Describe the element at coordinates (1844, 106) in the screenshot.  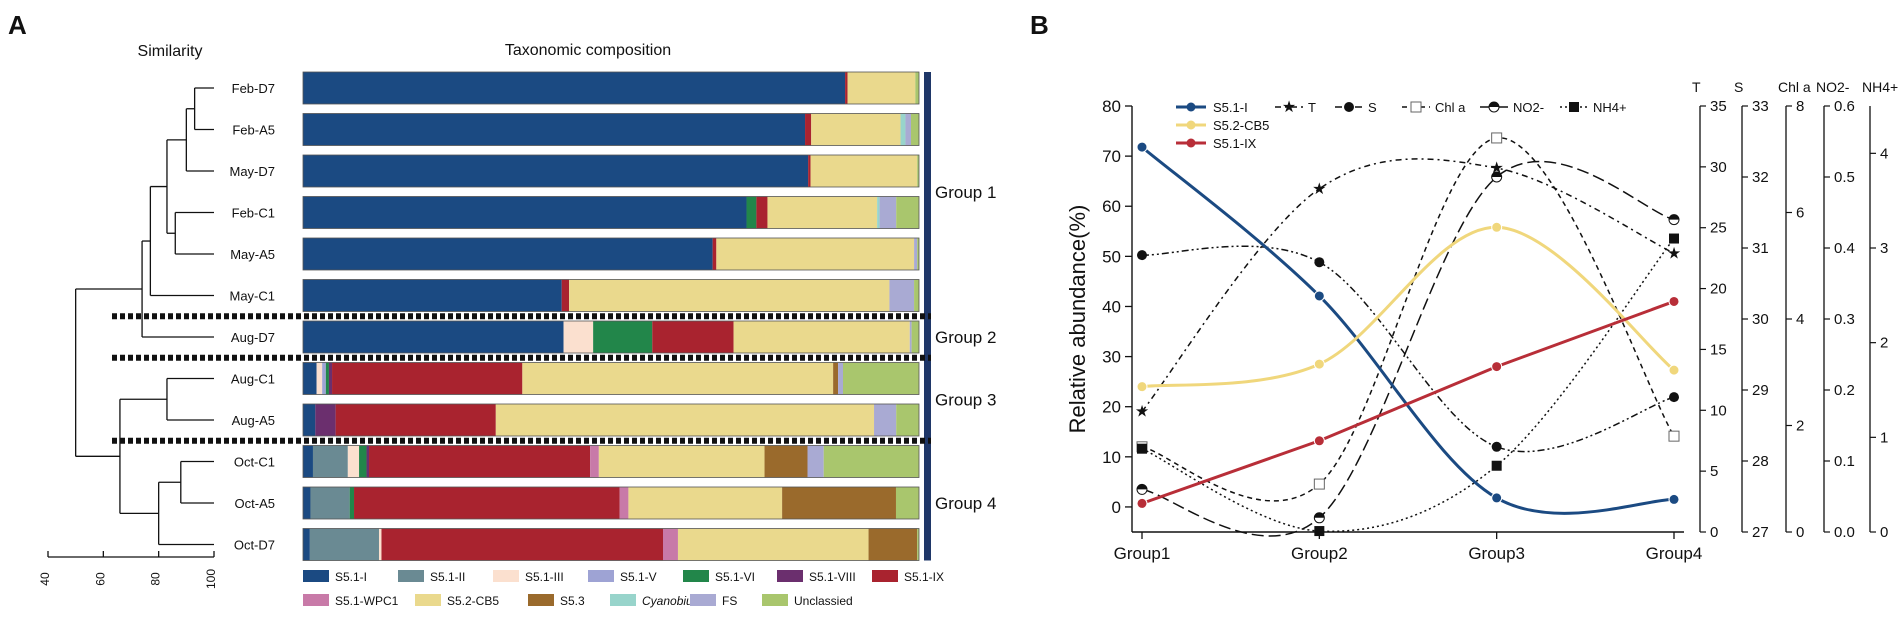
I see `env-axis-tick-label: 0.6` at that location.